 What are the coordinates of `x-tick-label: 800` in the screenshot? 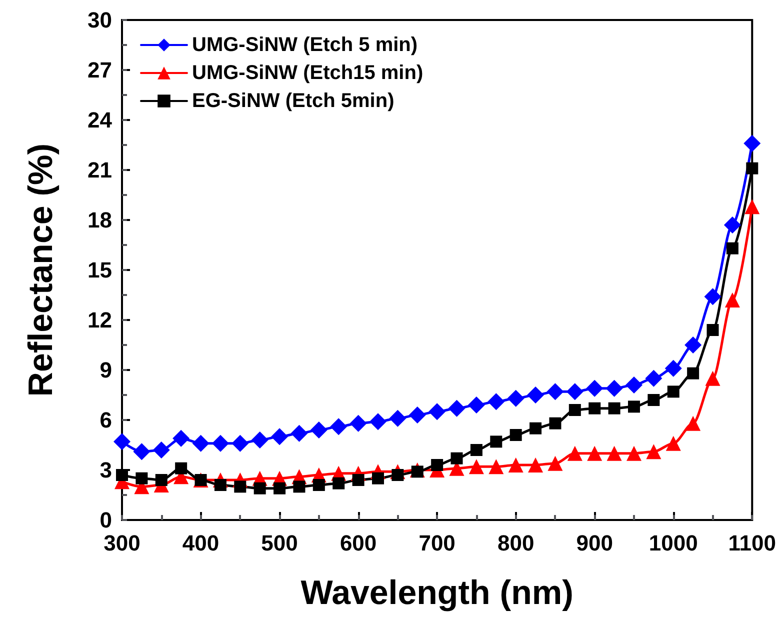 It's located at (515, 543).